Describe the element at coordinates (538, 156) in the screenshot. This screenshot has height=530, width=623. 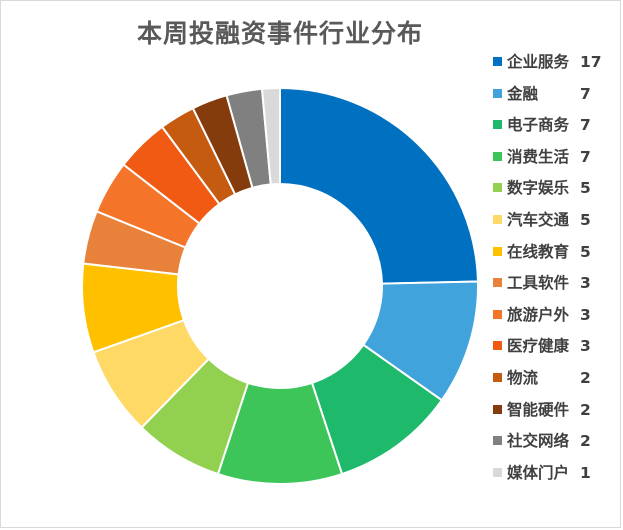
I see `legend-label: 消费生活` at that location.